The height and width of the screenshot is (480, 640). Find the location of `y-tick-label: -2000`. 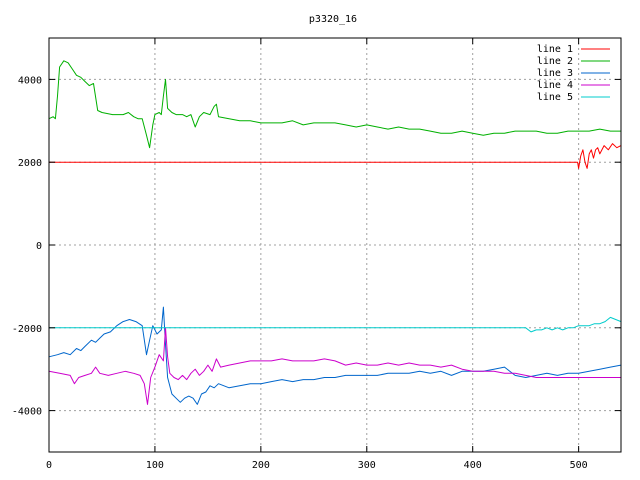

y-tick-label: -2000 is located at coordinates (27, 329).